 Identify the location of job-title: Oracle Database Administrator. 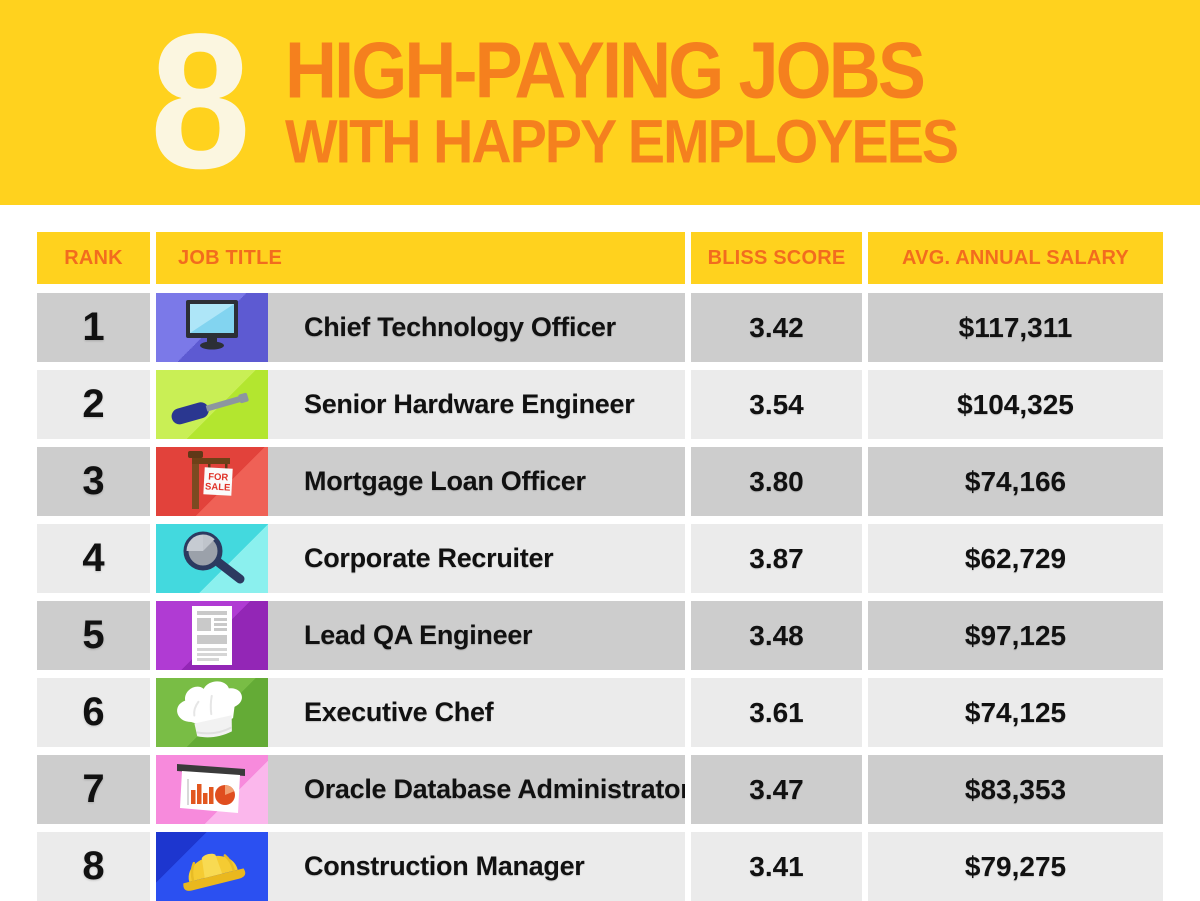
(494, 789).